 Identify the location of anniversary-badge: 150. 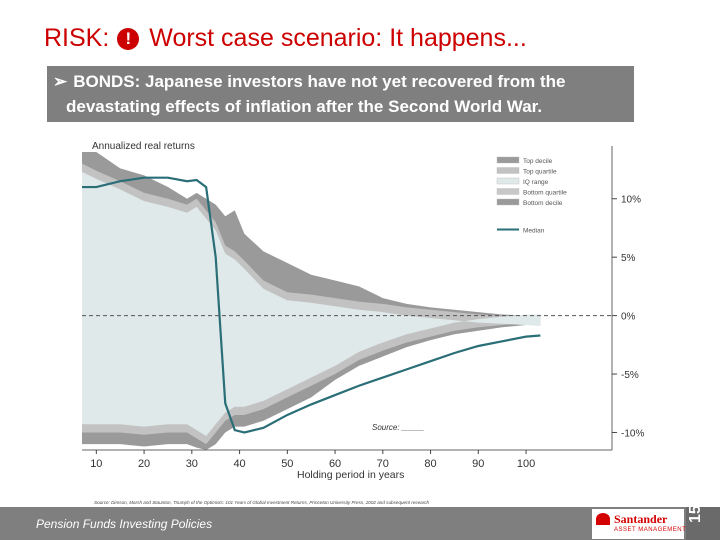
(703, 518).